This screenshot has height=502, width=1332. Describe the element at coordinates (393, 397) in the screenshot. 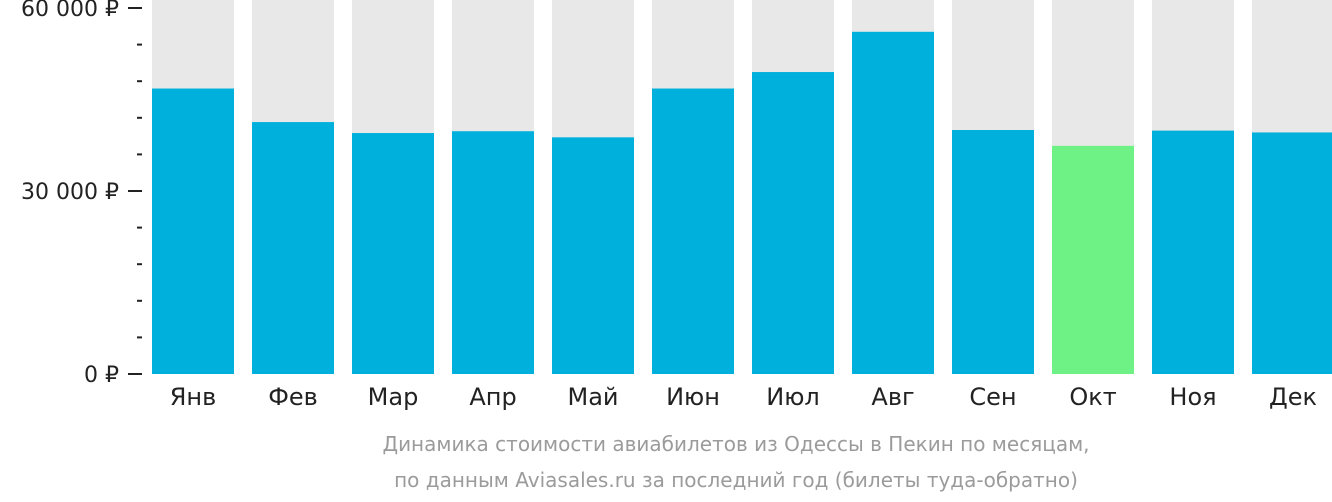

I see `x-tick-label: Мар` at that location.